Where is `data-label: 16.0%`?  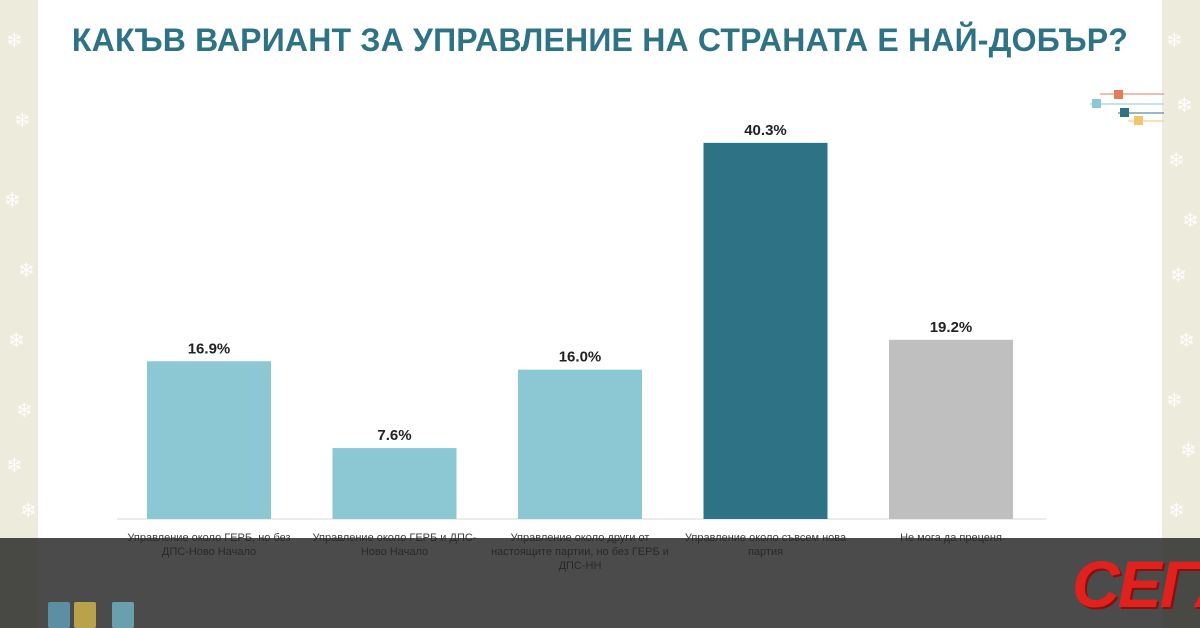 data-label: 16.0% is located at coordinates (580, 357).